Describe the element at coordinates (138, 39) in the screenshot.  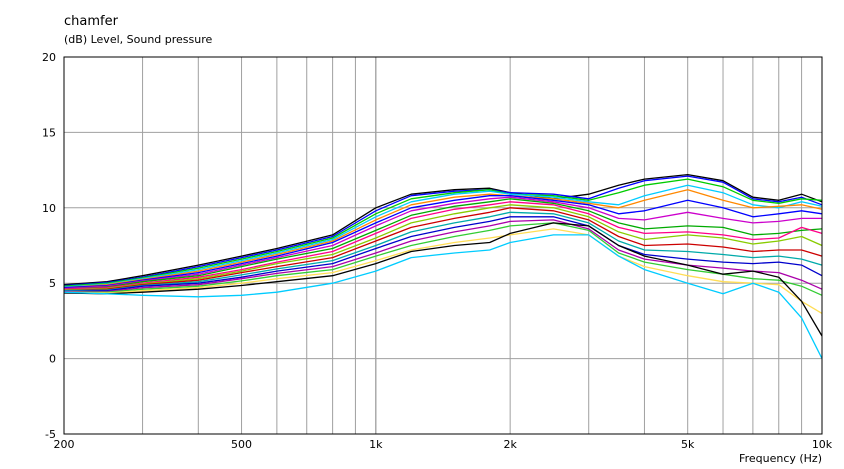
I see `chart-subtitle: (dB) Level, Sound pressure` at that location.